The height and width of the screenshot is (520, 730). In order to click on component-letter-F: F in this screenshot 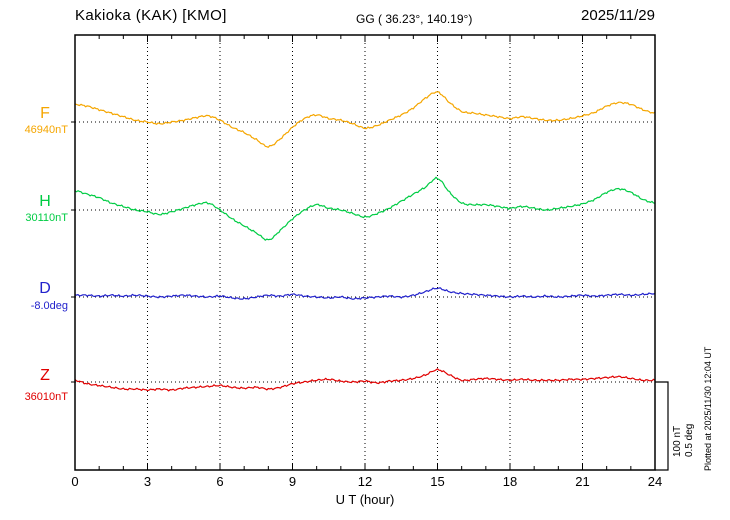, I will do `click(45, 113)`.